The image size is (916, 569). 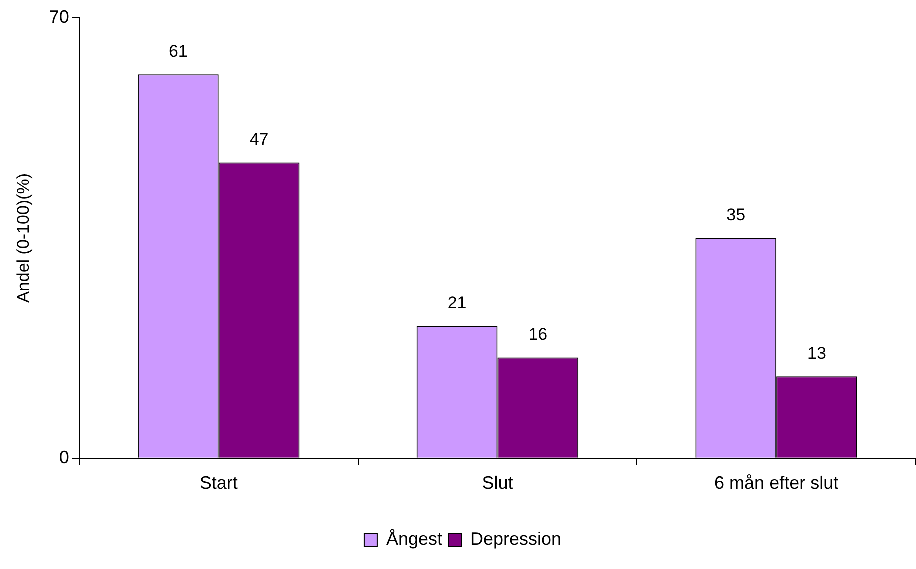 What do you see at coordinates (817, 353) in the screenshot?
I see `data-label: 13` at bounding box center [817, 353].